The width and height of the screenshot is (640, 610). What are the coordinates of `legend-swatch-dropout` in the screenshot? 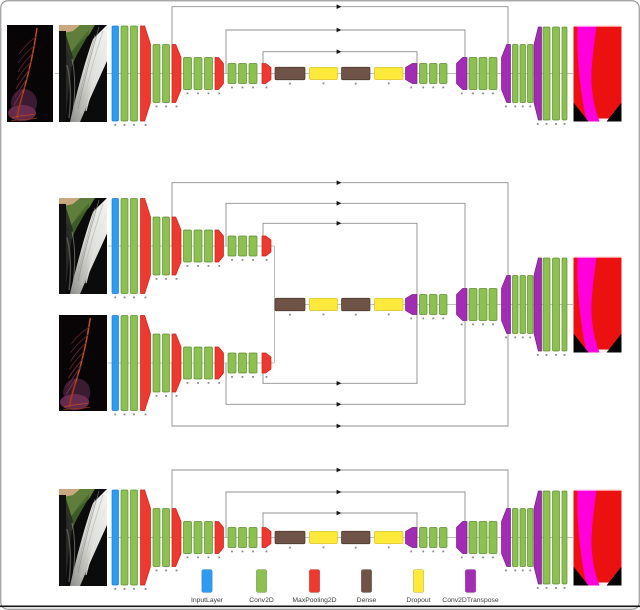 It's located at (418, 581).